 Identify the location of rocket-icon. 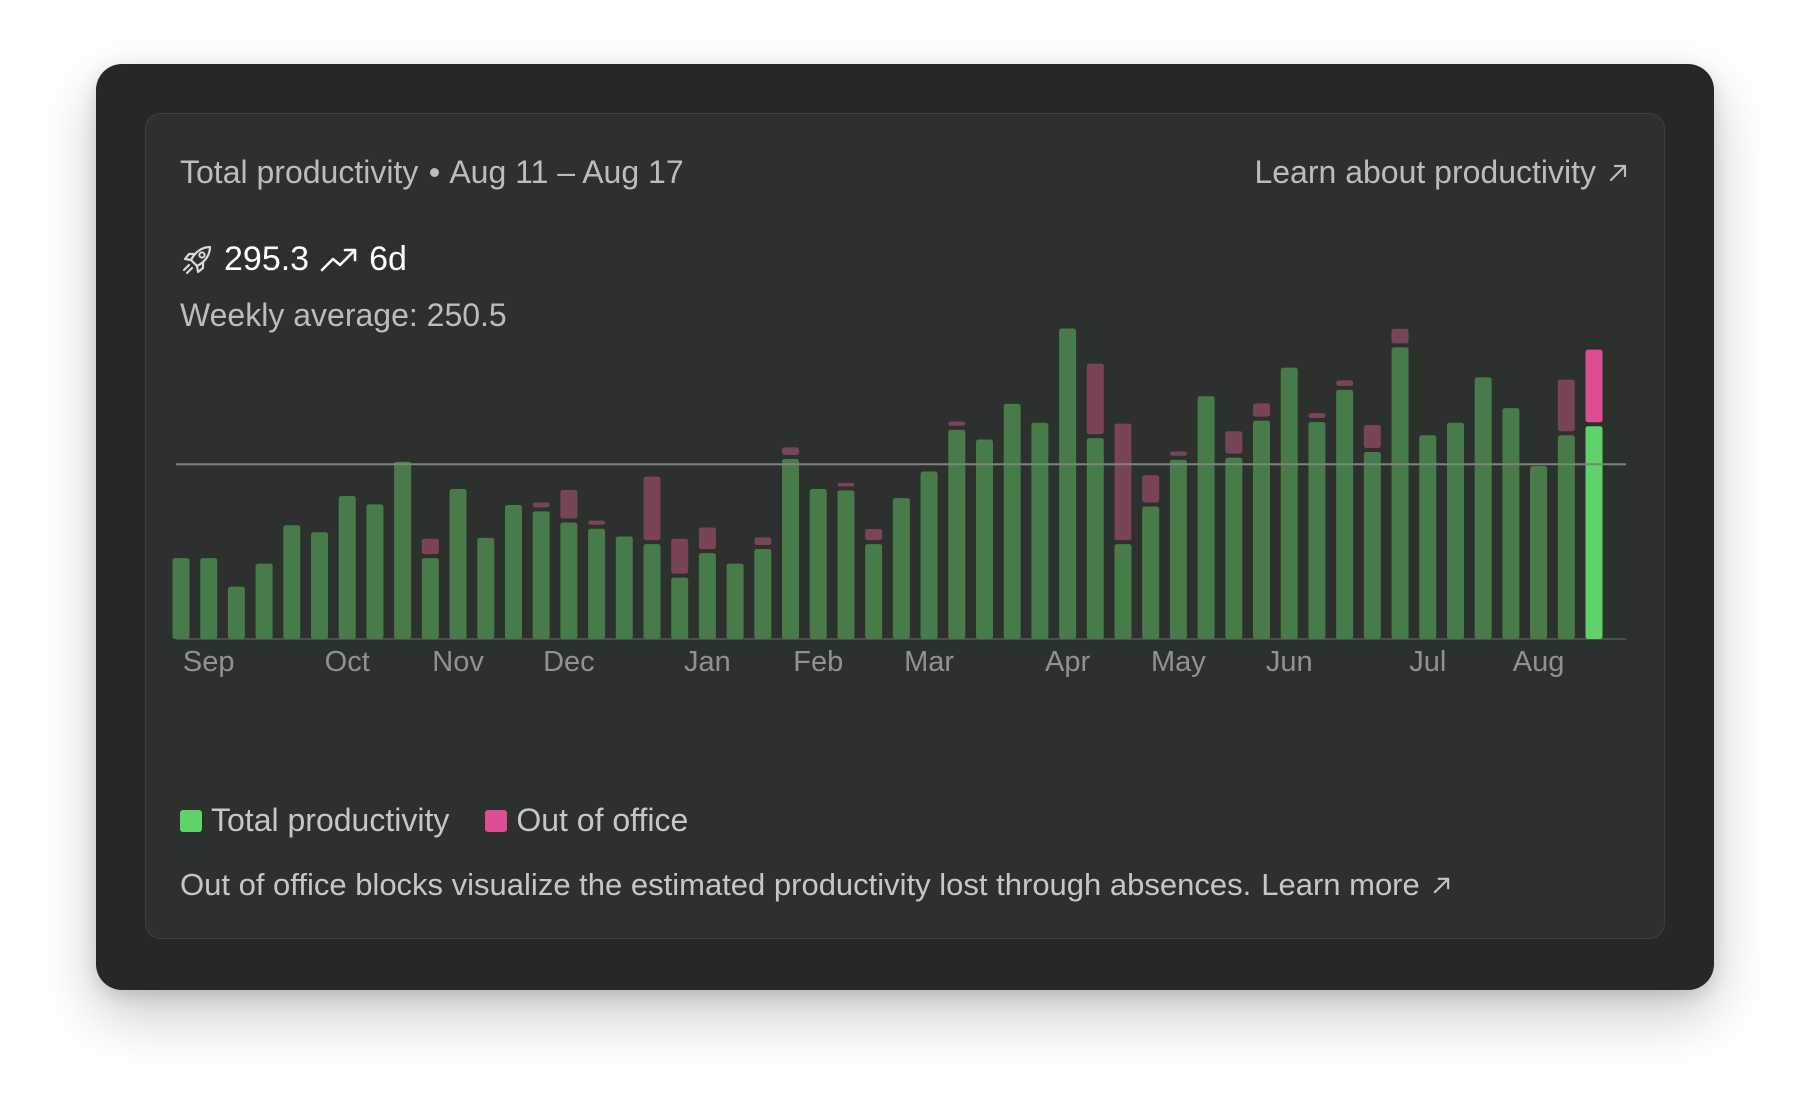
(197, 259).